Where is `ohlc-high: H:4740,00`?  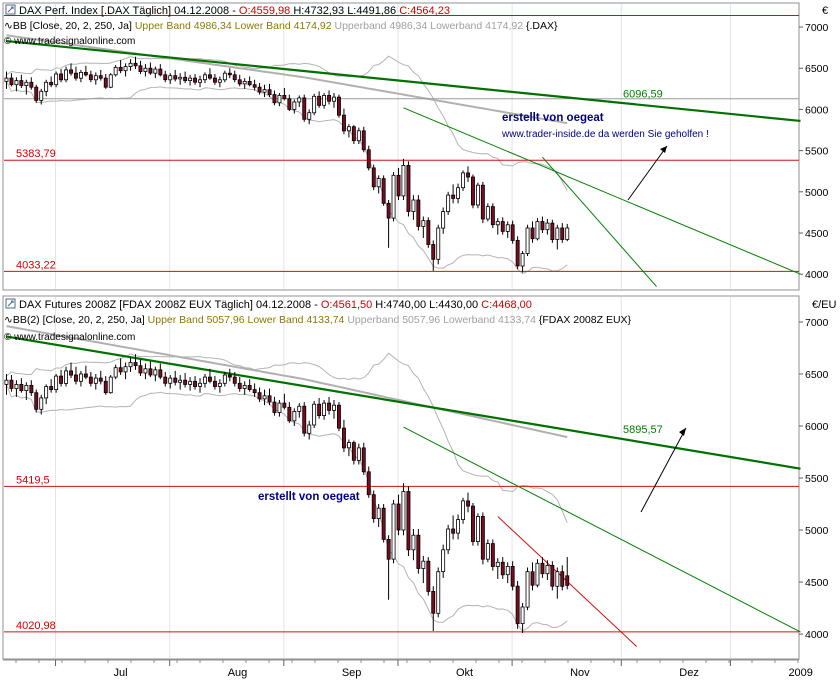
ohlc-high: H:4740,00 is located at coordinates (400, 305).